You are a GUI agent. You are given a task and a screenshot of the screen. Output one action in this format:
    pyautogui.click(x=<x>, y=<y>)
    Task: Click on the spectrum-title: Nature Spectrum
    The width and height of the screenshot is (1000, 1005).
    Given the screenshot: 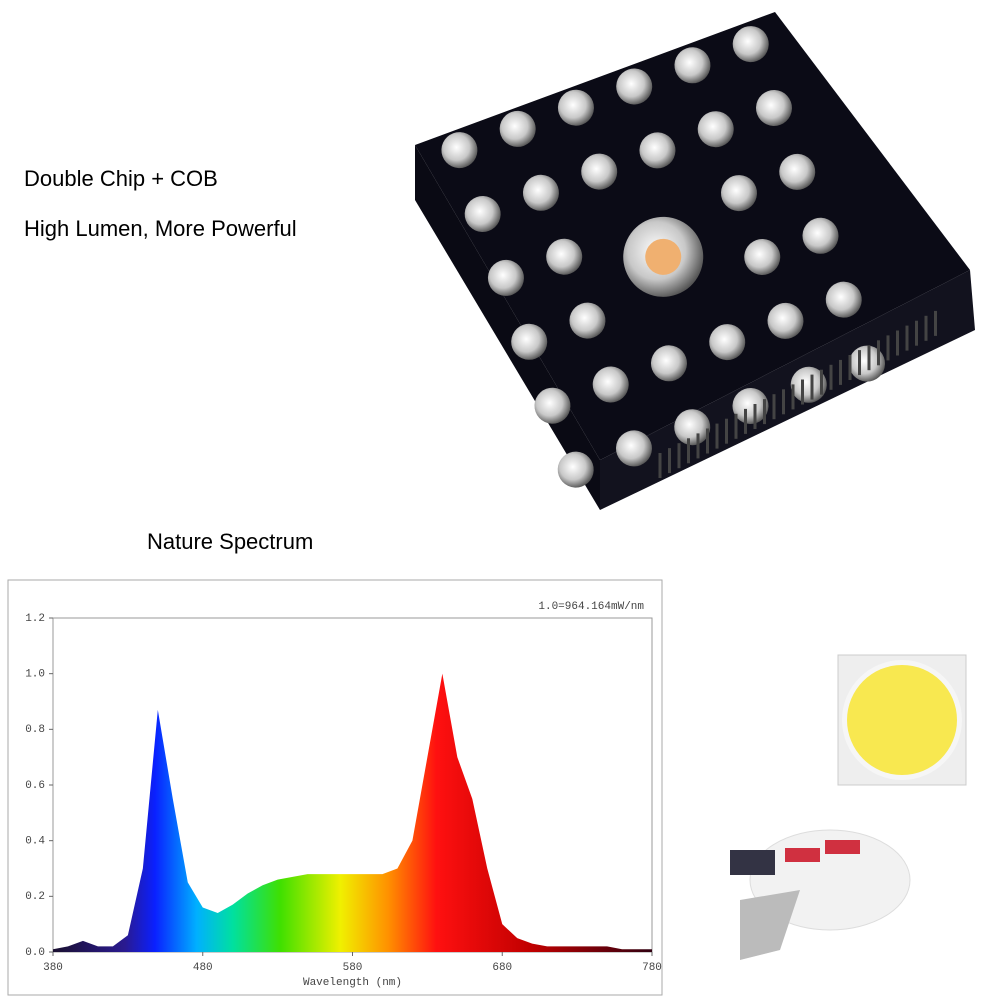 What is the action you would take?
    pyautogui.click(x=230, y=541)
    